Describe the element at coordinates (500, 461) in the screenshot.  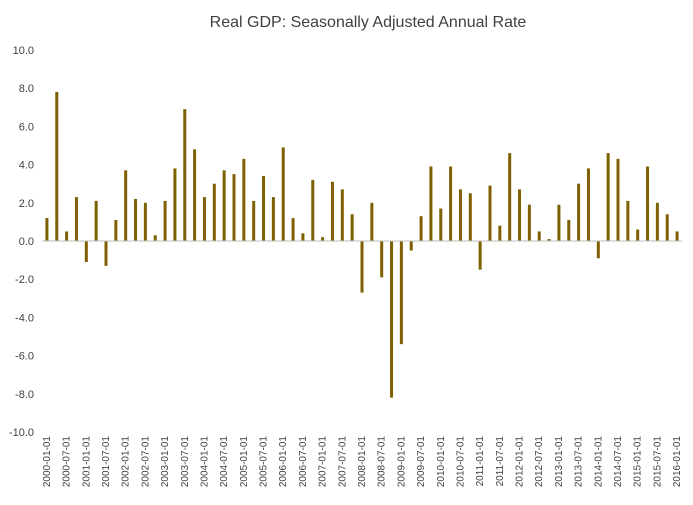
I see `x-tick-label: 2011-07-01` at that location.